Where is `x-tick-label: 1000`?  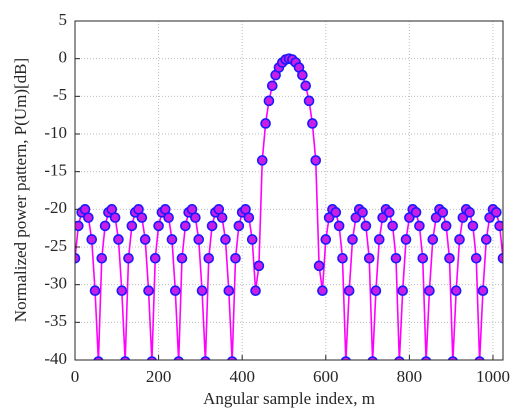
x-tick-label: 1000 is located at coordinates (493, 376).